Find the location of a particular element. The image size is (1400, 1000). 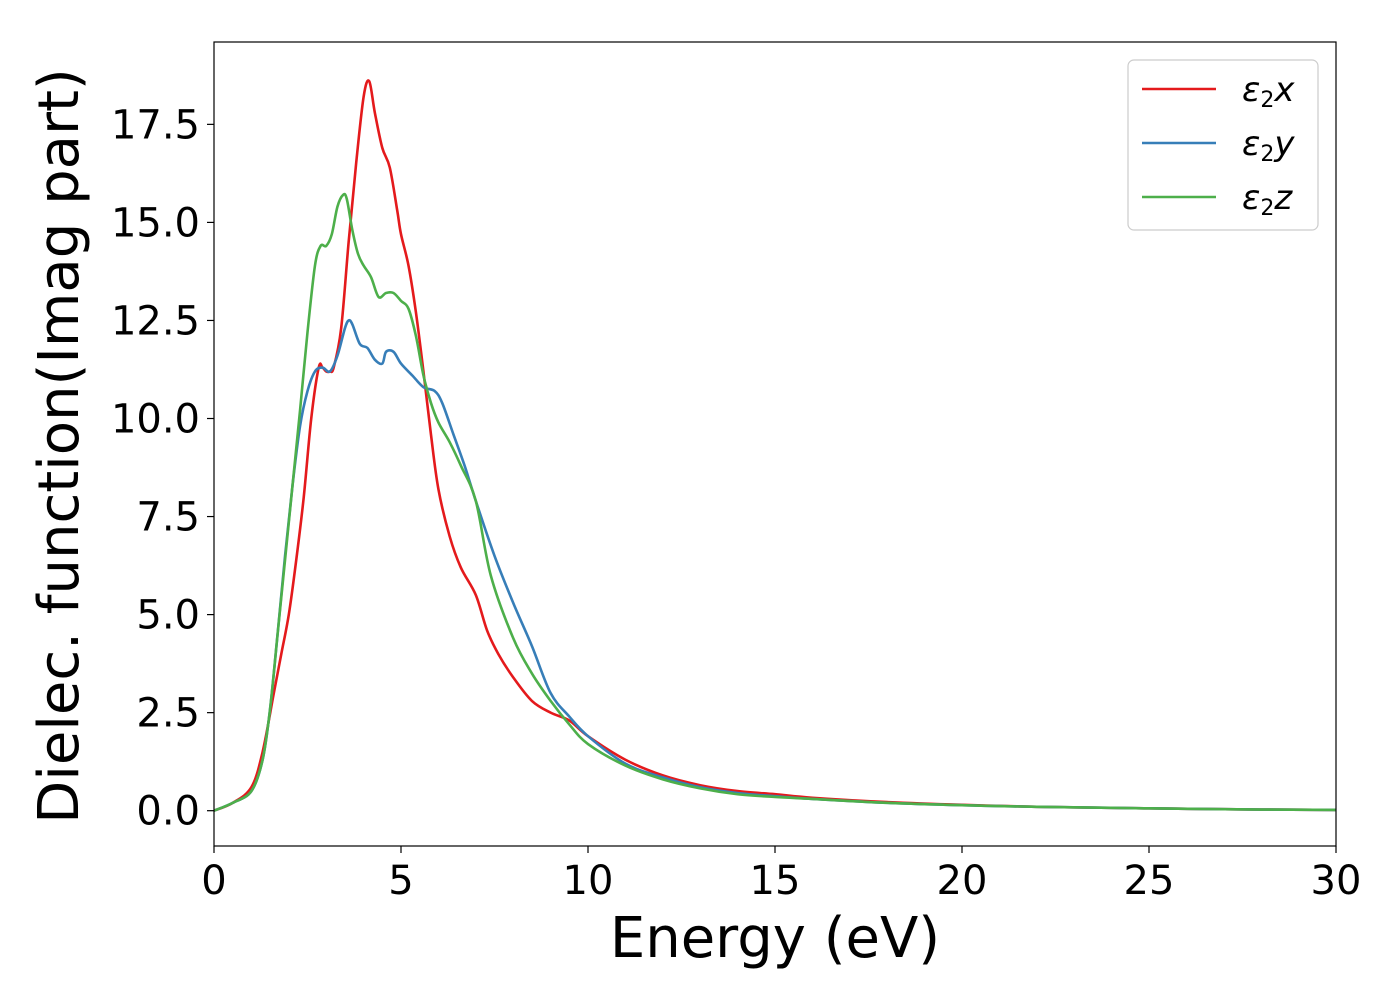

y-tick-label: 7.5 is located at coordinates (168, 518).